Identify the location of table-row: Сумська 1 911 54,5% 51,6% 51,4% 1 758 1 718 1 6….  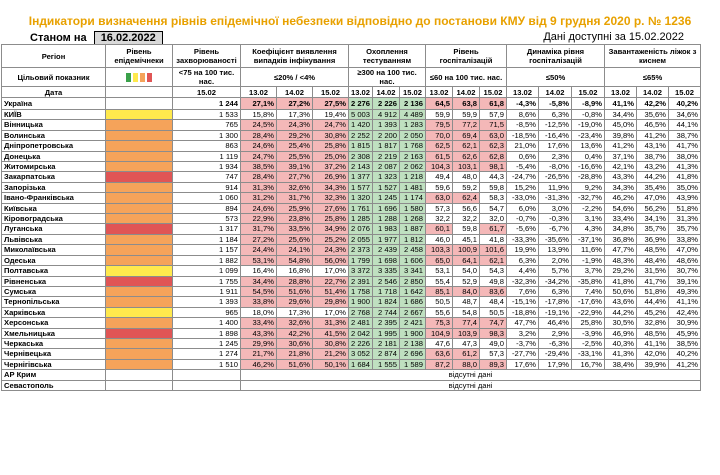
(351, 291).